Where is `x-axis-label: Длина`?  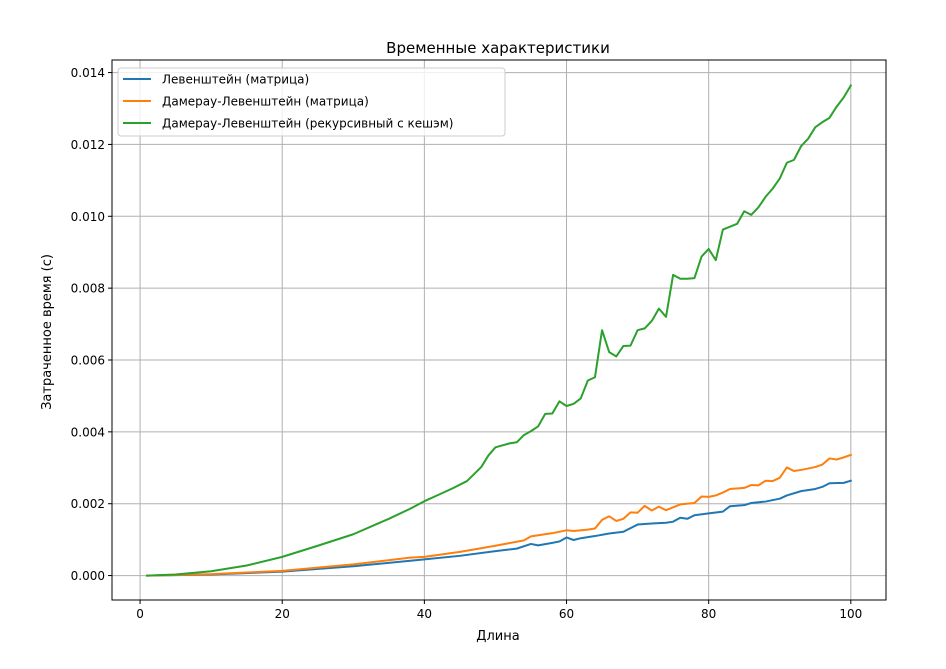
x-axis-label: Длина is located at coordinates (497, 636).